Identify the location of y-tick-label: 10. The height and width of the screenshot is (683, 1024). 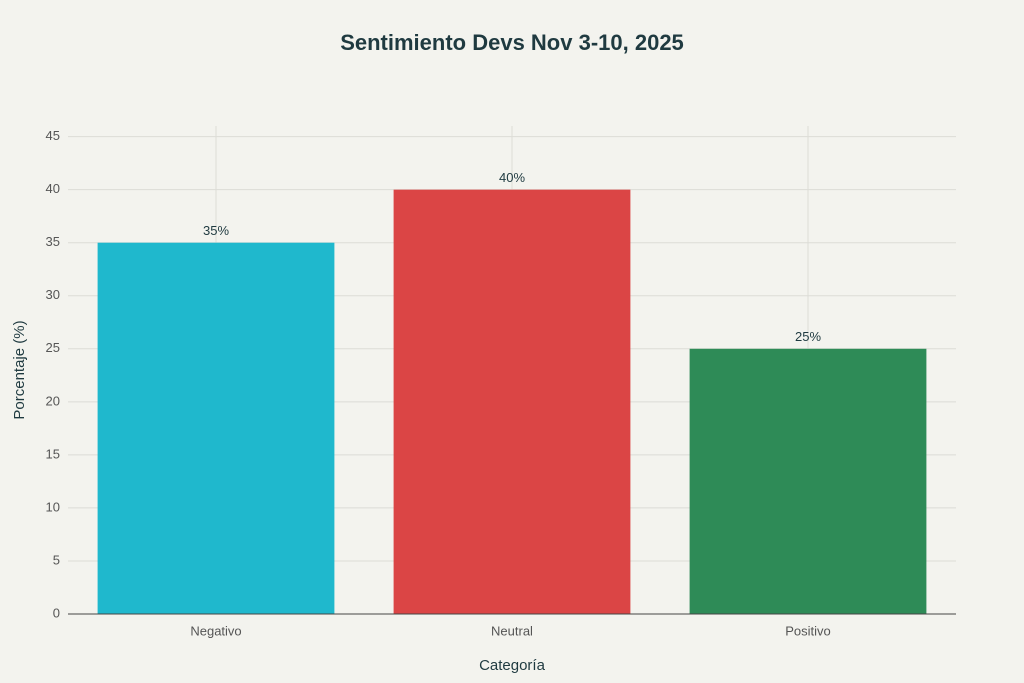
(53, 506).